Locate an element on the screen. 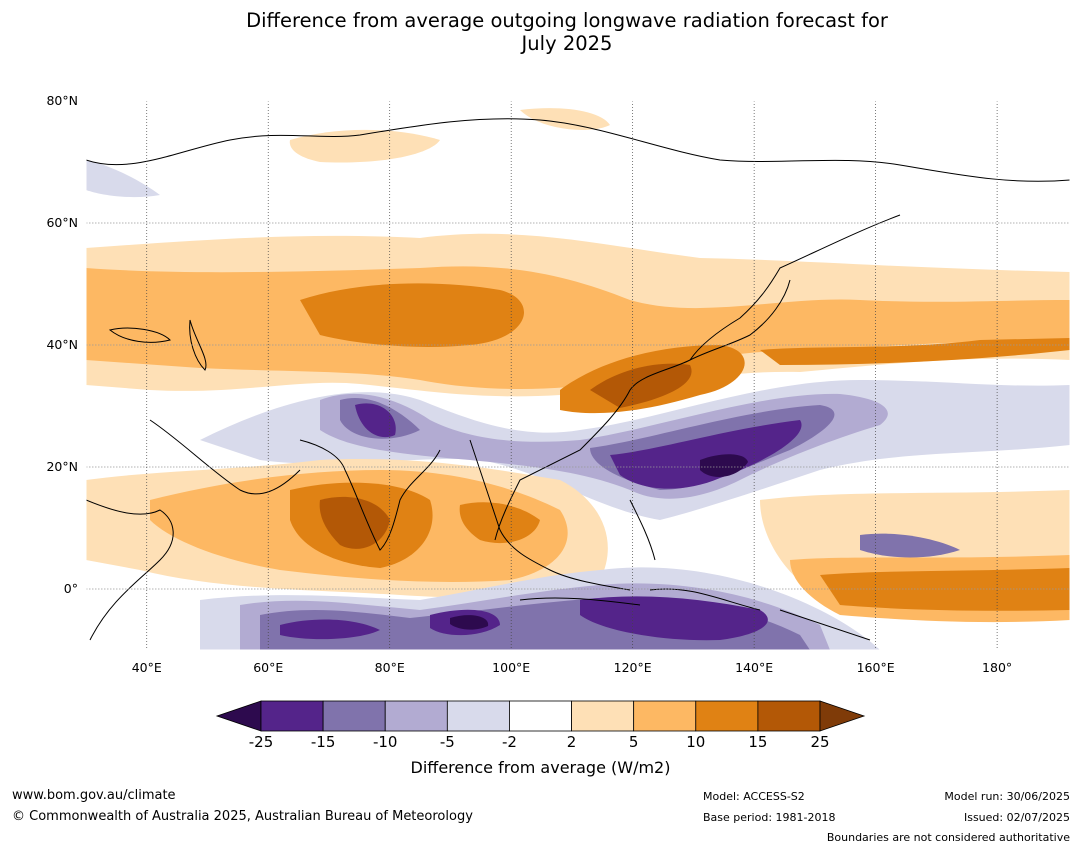 The height and width of the screenshot is (850, 1081). colorbar-title: Difference from average (W/m2) is located at coordinates (540, 767).